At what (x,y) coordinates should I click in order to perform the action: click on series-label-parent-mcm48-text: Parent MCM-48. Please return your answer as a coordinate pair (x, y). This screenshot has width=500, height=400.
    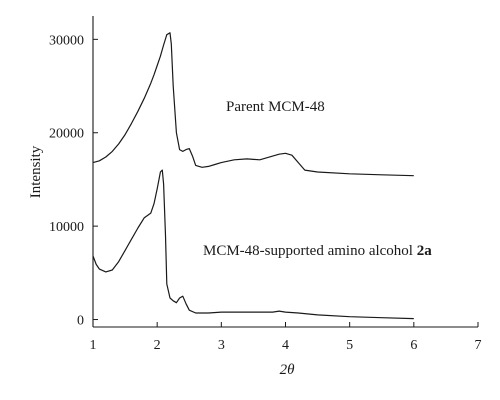
    Looking at the image, I should click on (275, 107).